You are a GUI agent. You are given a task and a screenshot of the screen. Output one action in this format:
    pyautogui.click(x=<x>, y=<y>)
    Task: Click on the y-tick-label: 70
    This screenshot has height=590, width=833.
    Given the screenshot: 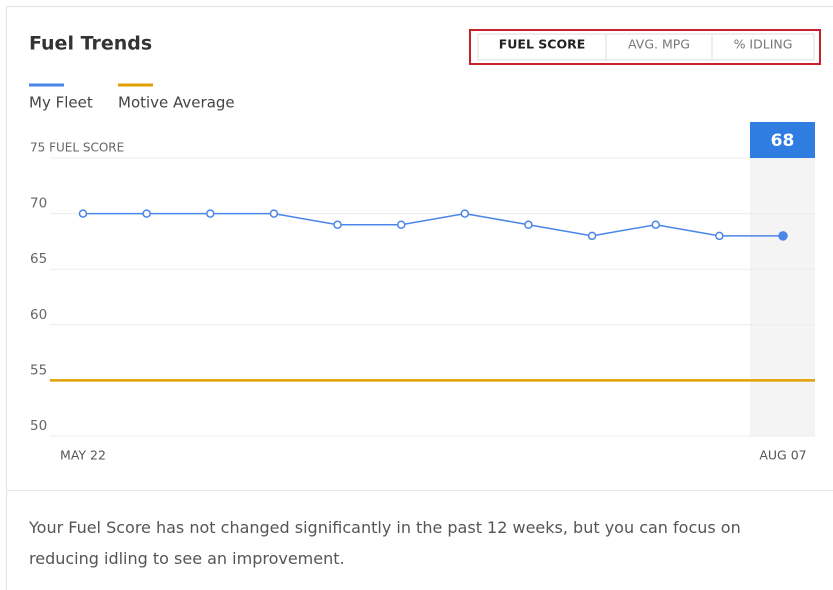 What is the action you would take?
    pyautogui.click(x=38, y=204)
    